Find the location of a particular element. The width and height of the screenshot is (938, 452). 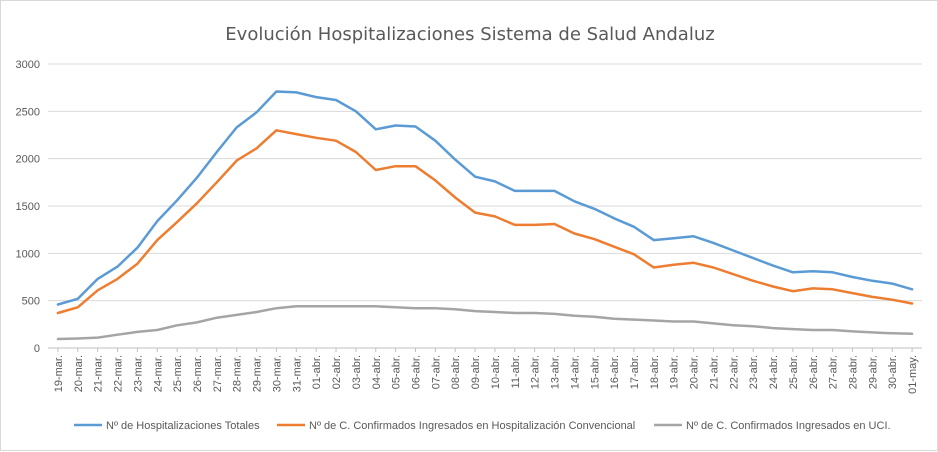

y-axis-ticks: 0 500 1000 1500 2000 2500 3000 is located at coordinates (28, 207).